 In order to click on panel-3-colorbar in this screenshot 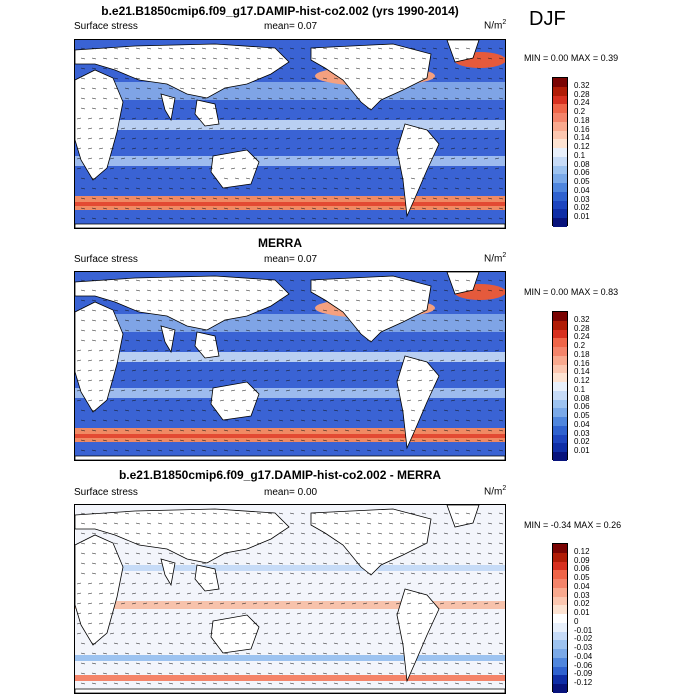, I will do `click(560, 618)`.